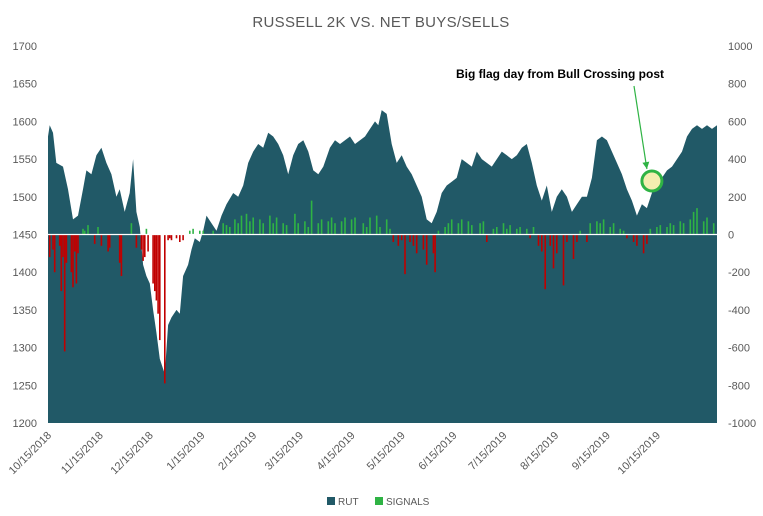  I want to click on right-tick-label: -800, so click(739, 386).